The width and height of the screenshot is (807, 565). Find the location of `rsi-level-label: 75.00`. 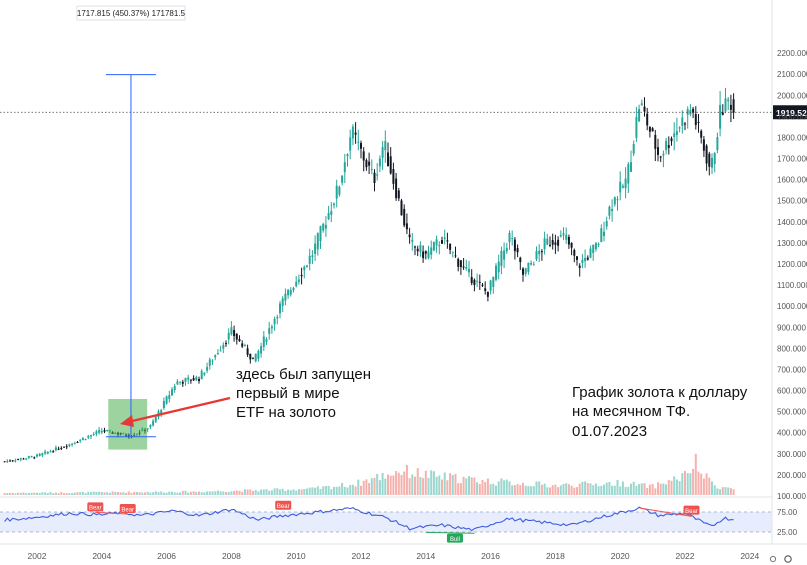

rsi-level-label: 75.00 is located at coordinates (787, 512).